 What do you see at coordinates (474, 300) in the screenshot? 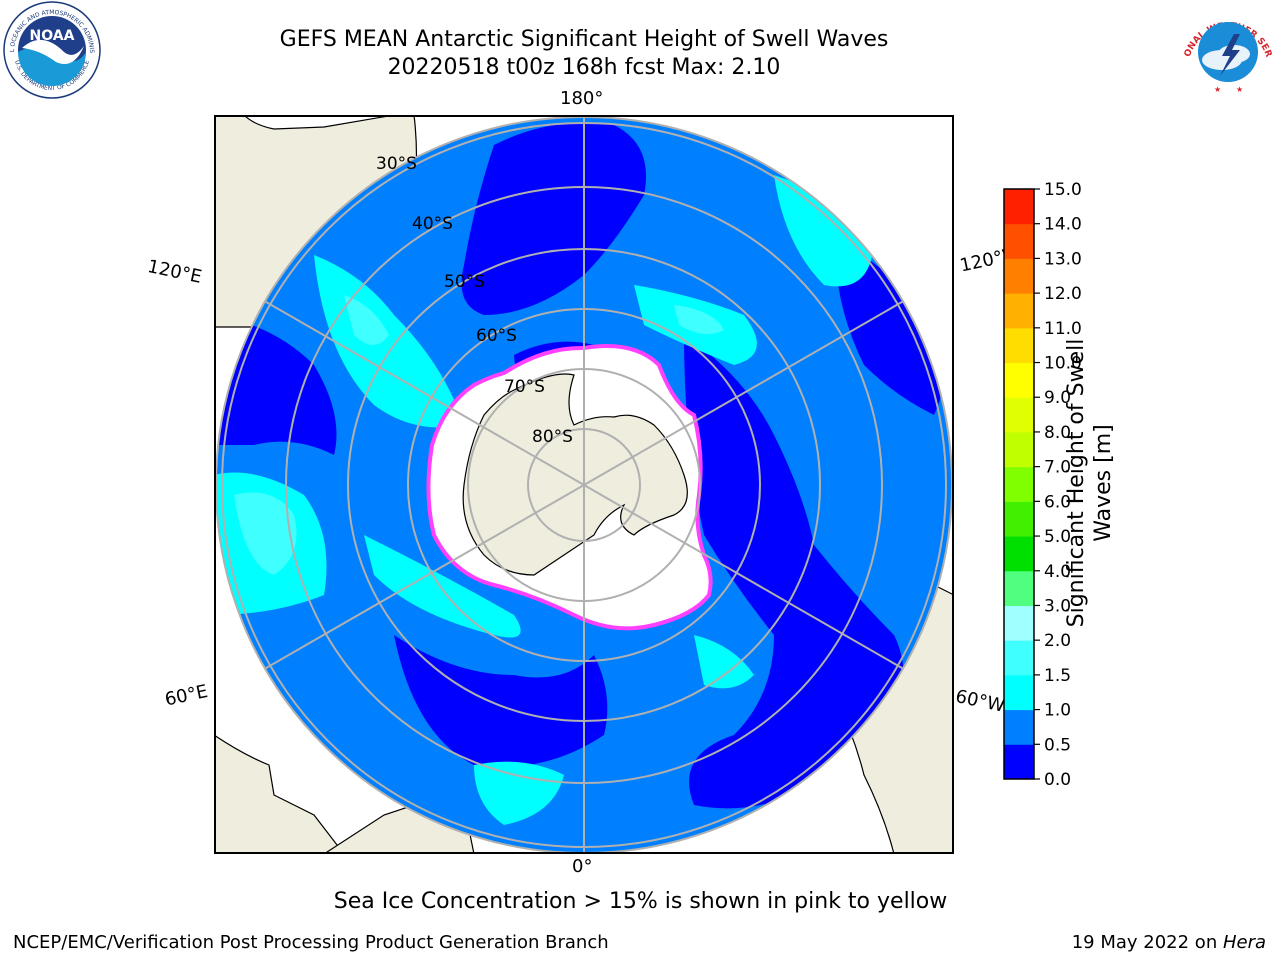
I see `latitude-labels: 30°S 40°S 50°S 60°S 70°S 80°S` at bounding box center [474, 300].